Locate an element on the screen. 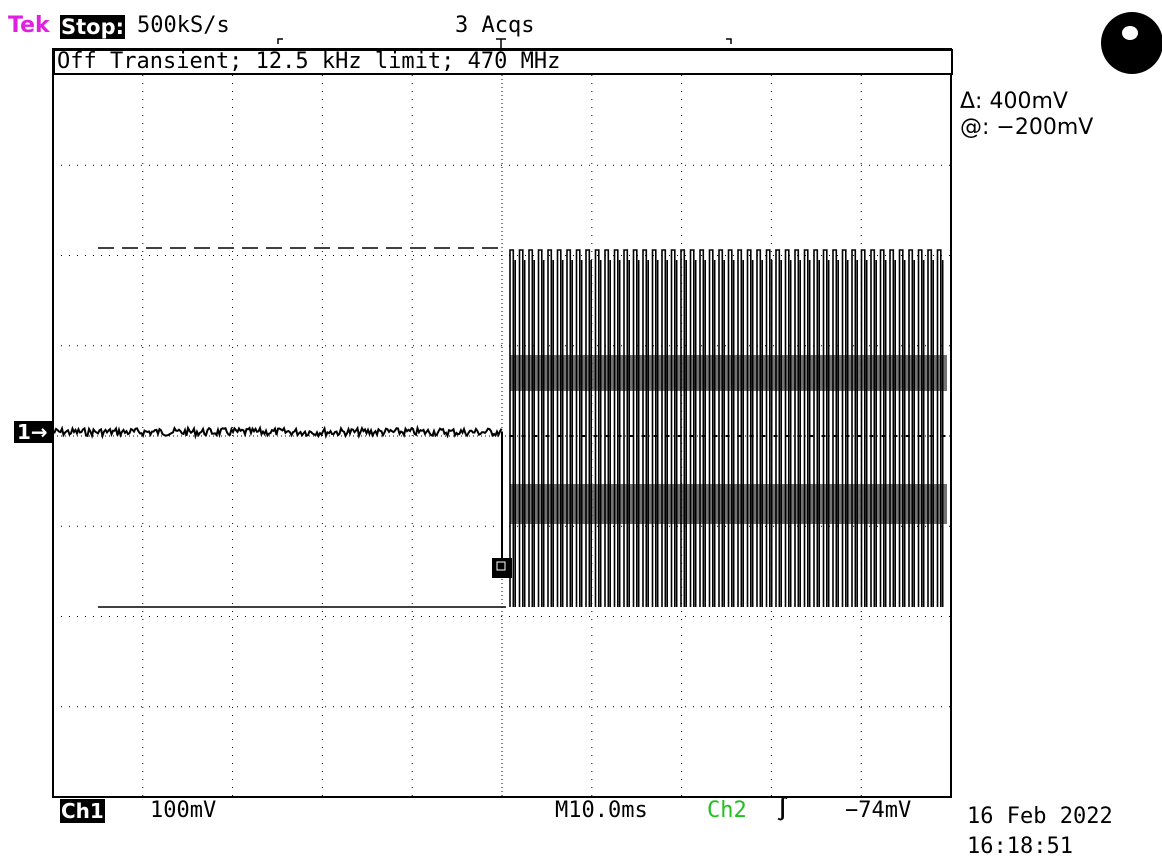 The image size is (1162, 862). channel-1-marker-label: 1→ is located at coordinates (32, 432).